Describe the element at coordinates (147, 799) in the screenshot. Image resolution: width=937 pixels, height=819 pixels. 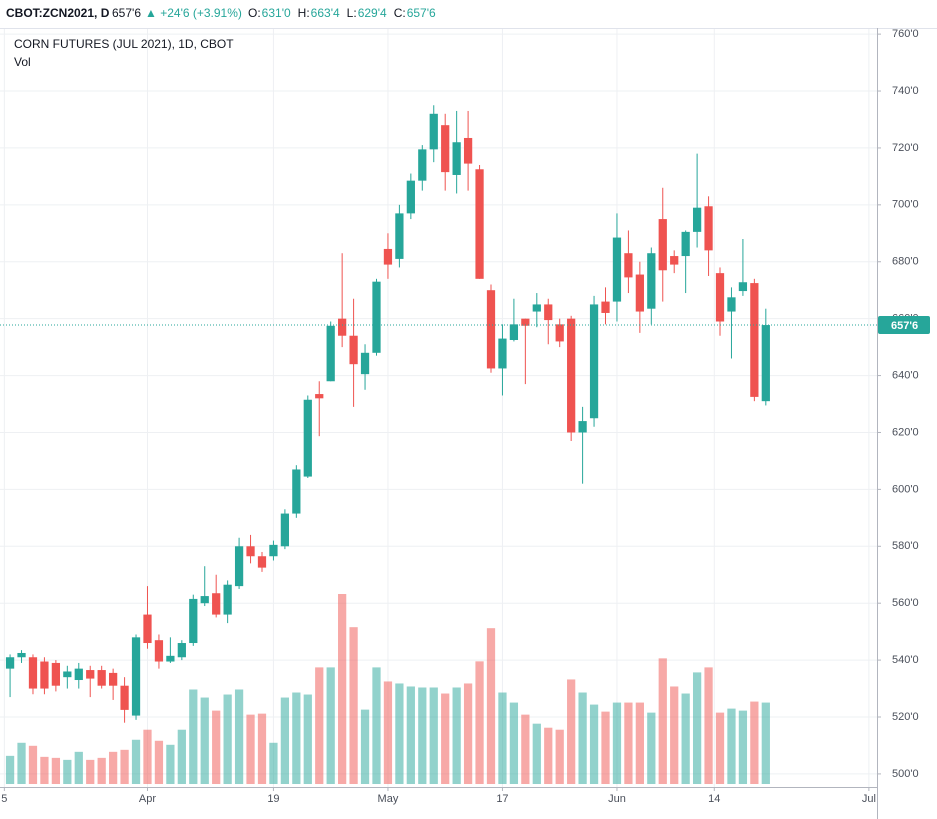
I see `x-tick-label: Apr` at that location.